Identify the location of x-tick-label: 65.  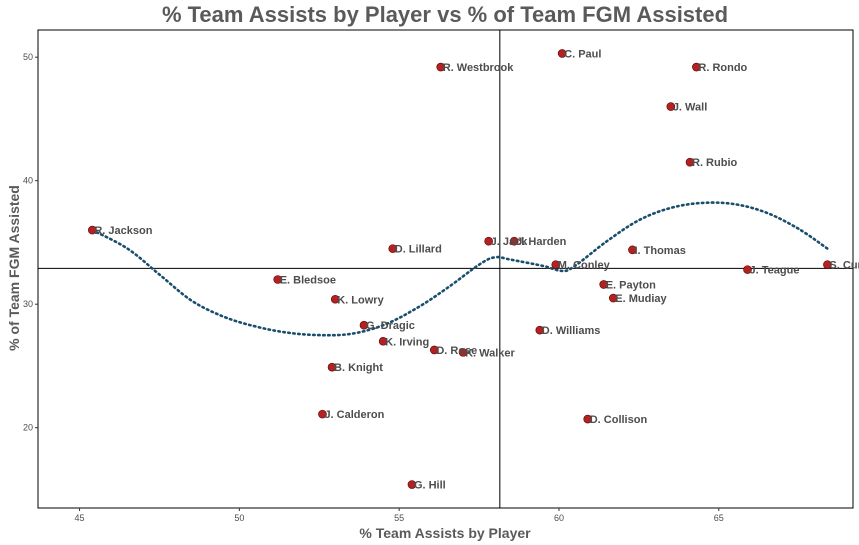
(719, 518).